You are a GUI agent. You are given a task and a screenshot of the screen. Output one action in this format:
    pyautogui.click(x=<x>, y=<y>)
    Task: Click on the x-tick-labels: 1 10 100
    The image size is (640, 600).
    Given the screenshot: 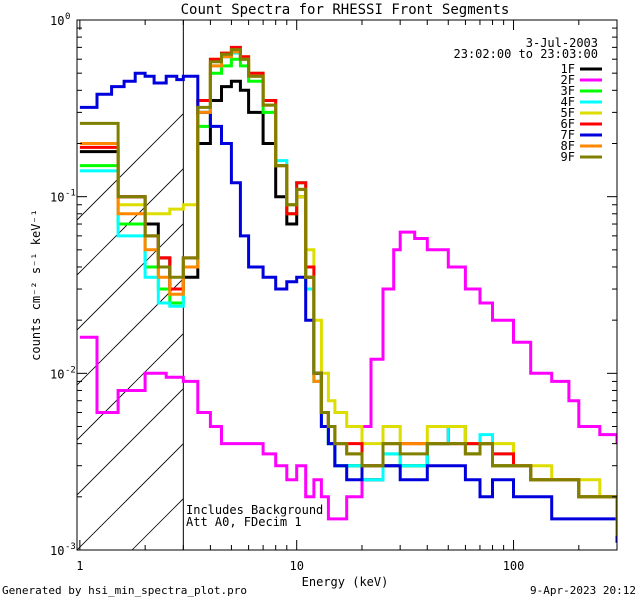 What is the action you would take?
    pyautogui.click(x=300, y=566)
    